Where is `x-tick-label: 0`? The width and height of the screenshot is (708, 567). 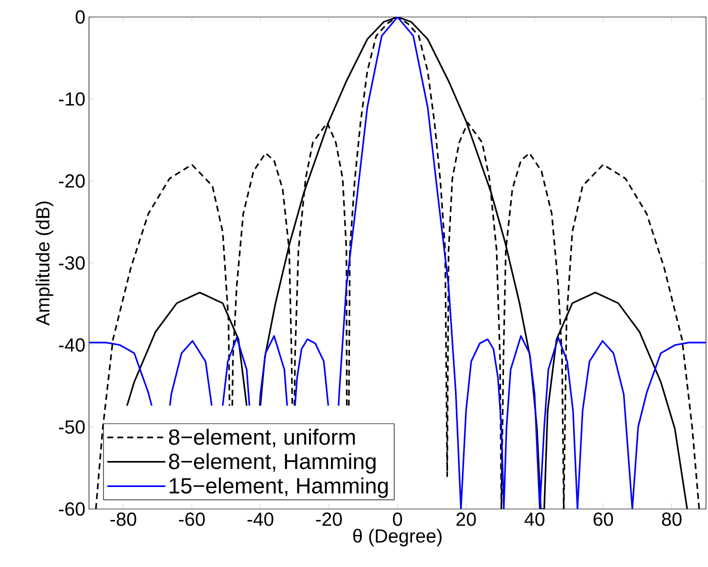 x-tick-label: 0 is located at coordinates (397, 519).